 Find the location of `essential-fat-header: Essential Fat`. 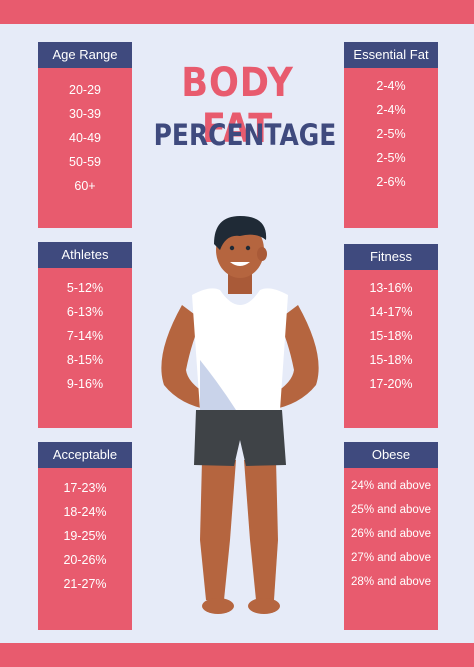

essential-fat-header: Essential Fat is located at coordinates (391, 55).